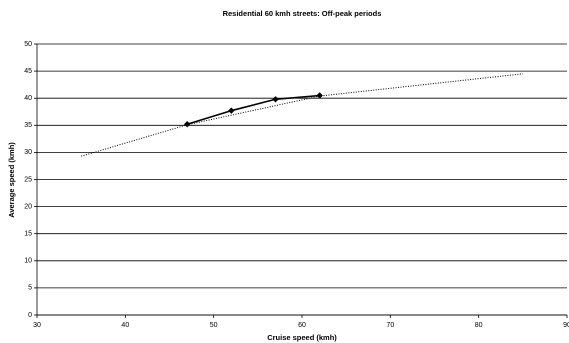  What do you see at coordinates (214, 325) in the screenshot?
I see `x-tick-label: 50` at bounding box center [214, 325].